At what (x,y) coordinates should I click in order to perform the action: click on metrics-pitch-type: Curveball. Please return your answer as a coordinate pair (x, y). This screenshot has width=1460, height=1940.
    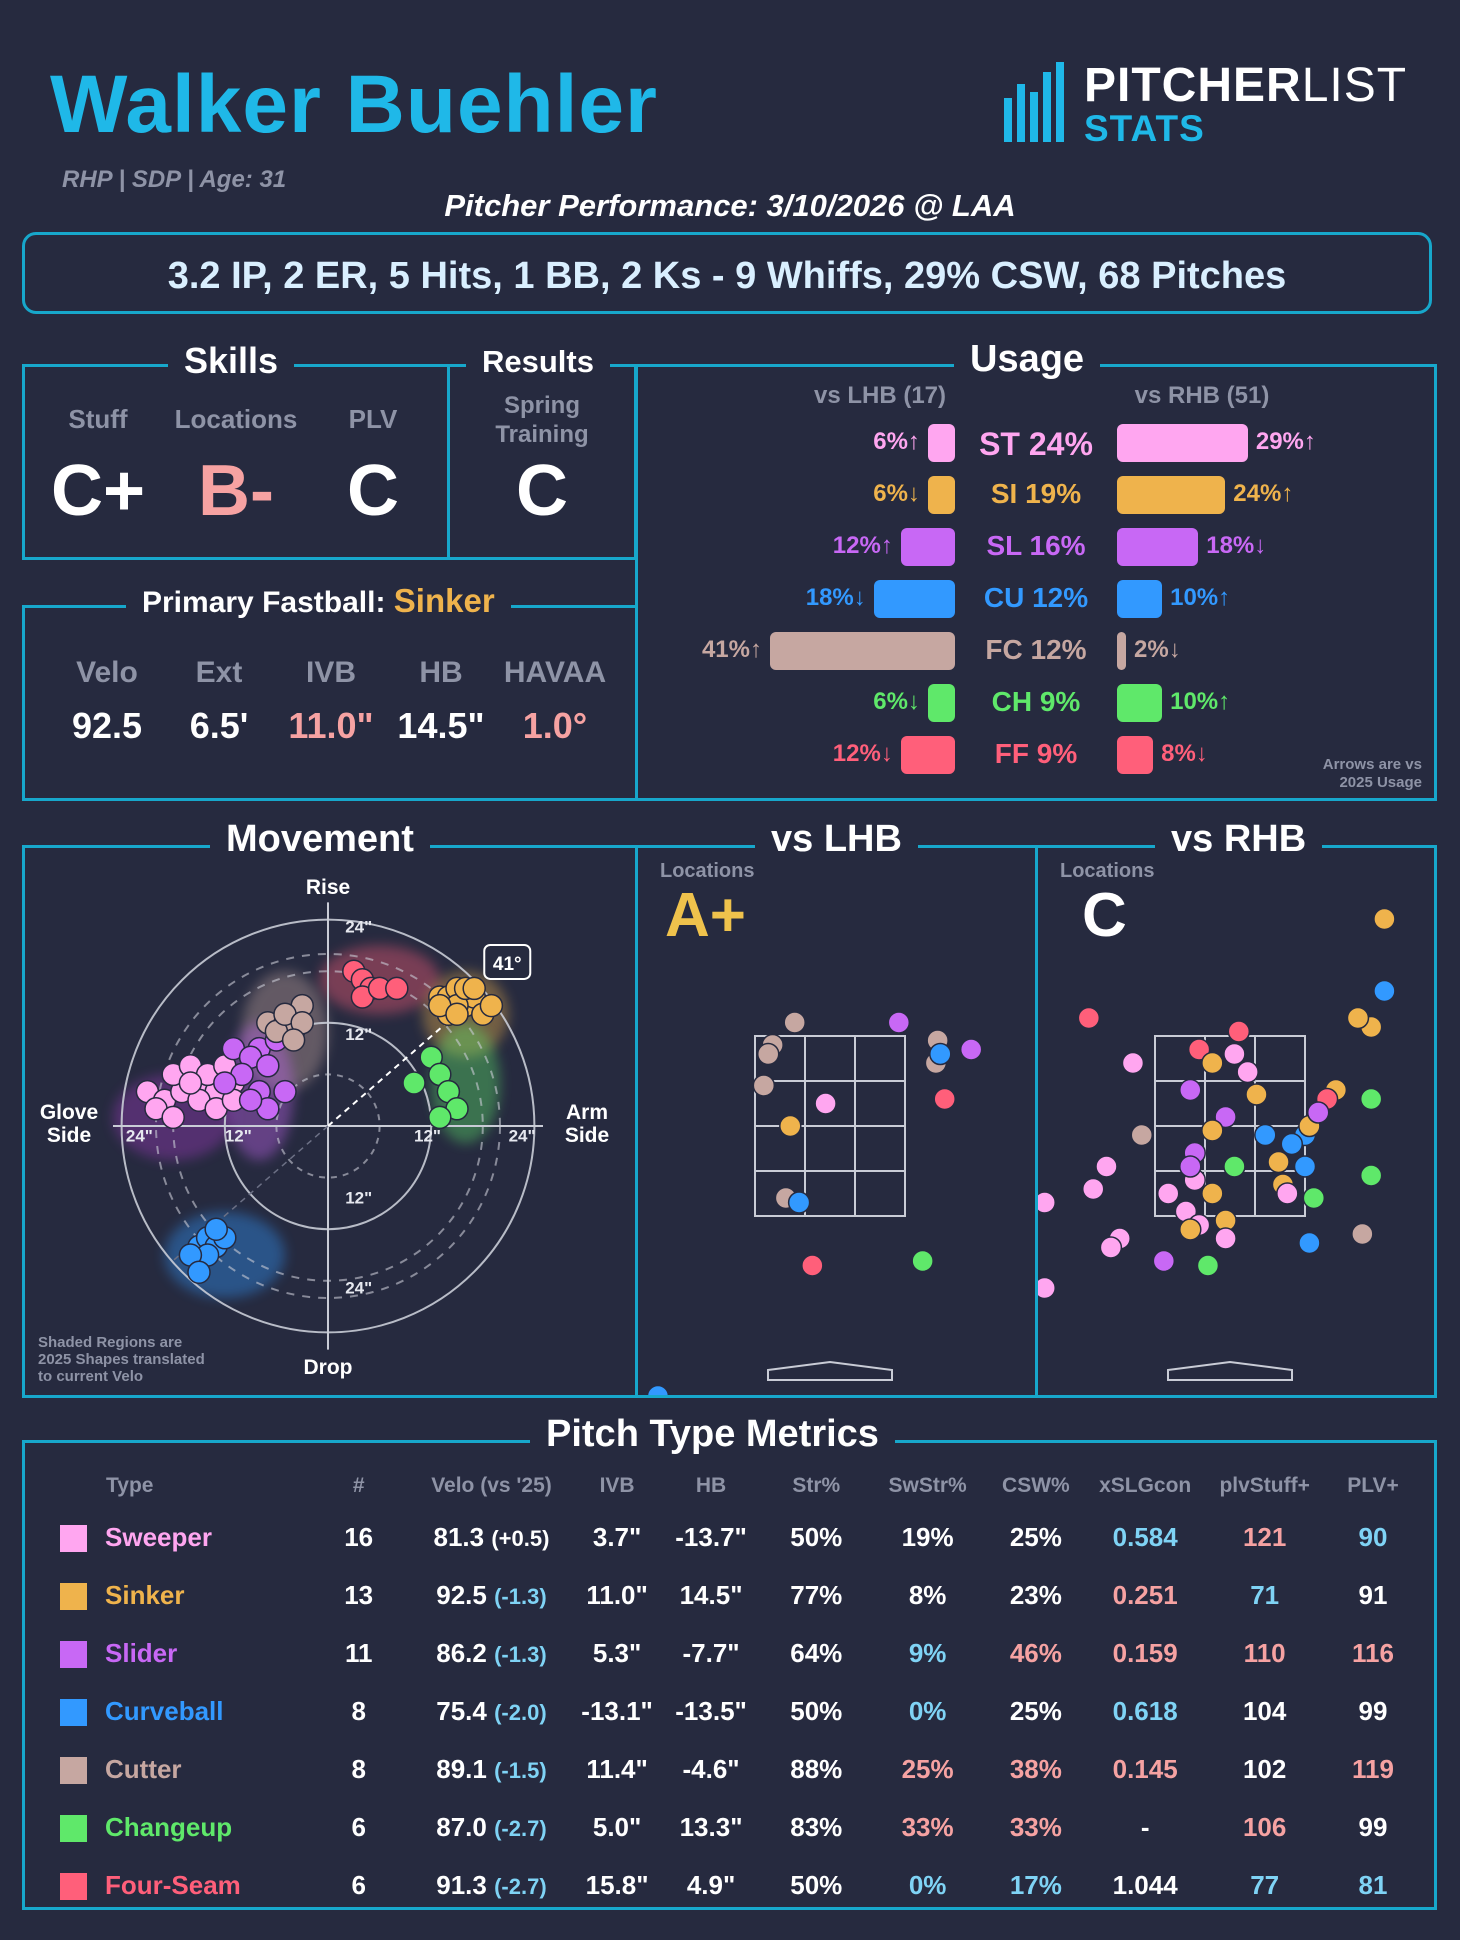
    Looking at the image, I should click on (174, 1711).